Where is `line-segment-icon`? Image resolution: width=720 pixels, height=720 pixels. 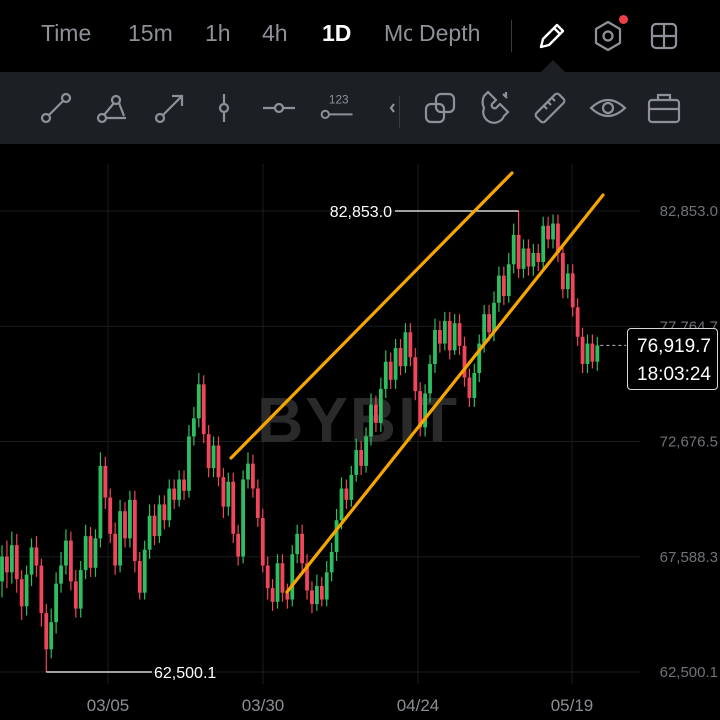
line-segment-icon is located at coordinates (56, 108).